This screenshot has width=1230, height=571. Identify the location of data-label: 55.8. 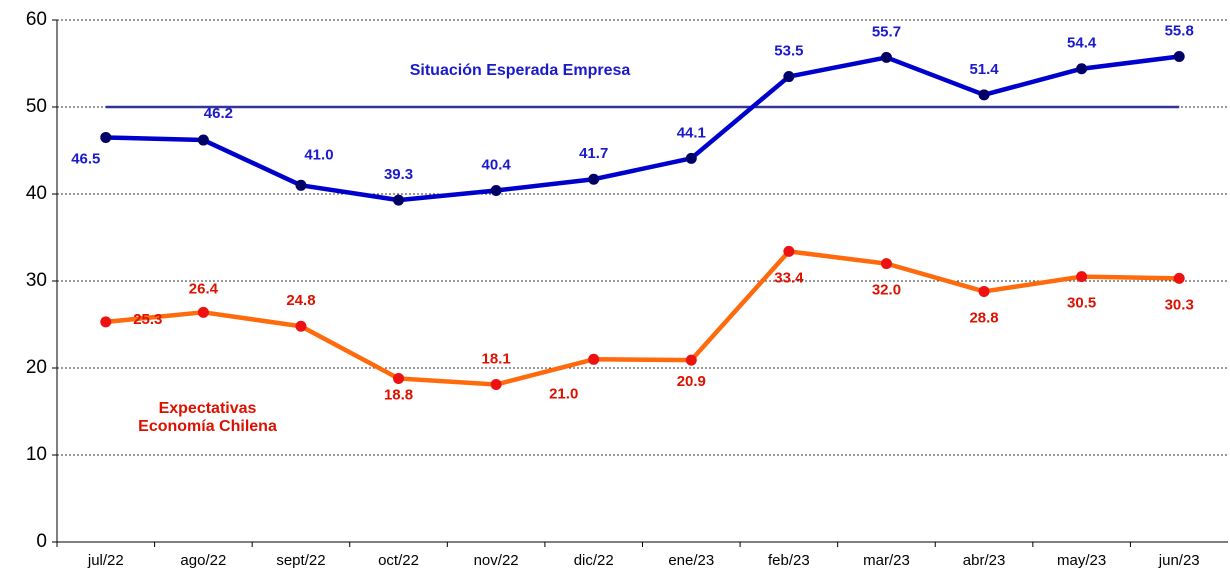
(1179, 31).